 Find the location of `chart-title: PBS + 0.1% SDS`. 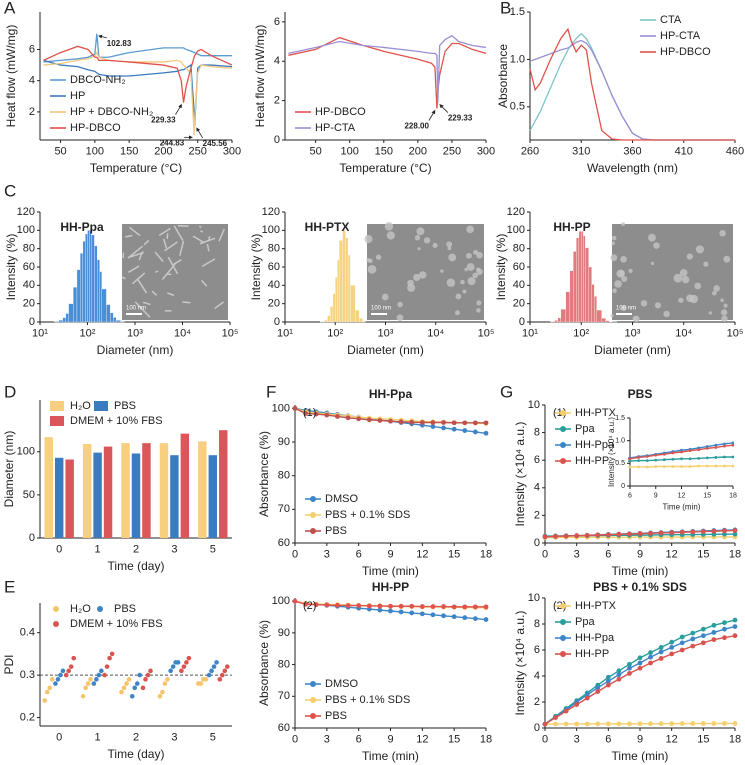

chart-title: PBS + 0.1% SDS is located at coordinates (640, 587).